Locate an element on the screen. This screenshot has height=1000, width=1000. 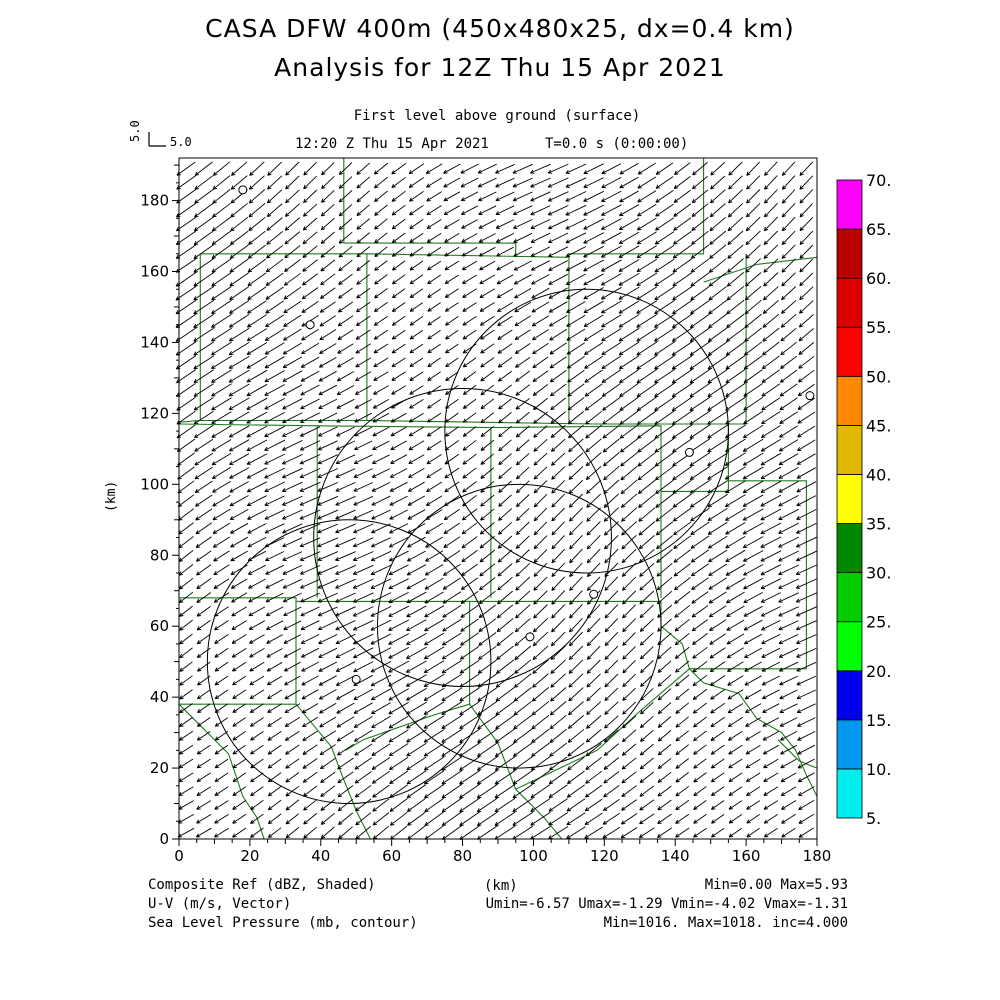
colorbar-label: 10. is located at coordinates (878, 769).